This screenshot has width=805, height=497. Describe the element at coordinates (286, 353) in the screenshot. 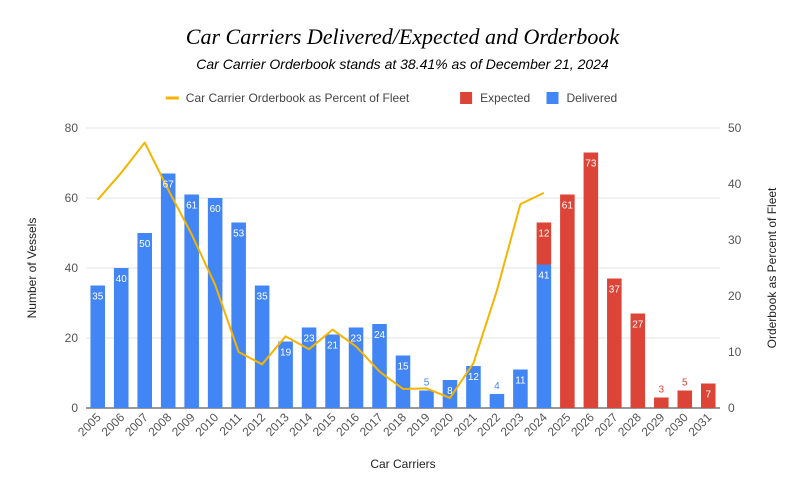

I see `data-label-delivered: 19` at that location.